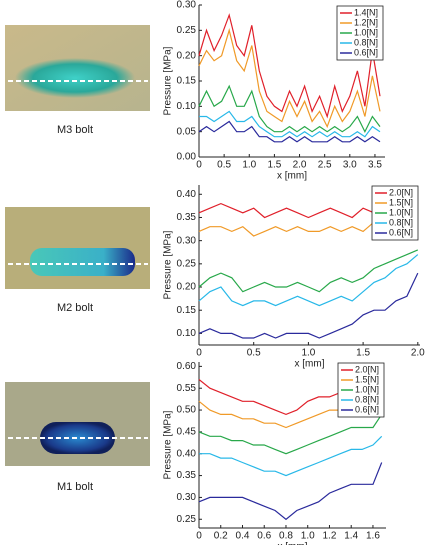 This screenshot has width=432, height=545. Describe the element at coordinates (187, 410) in the screenshot. I see `y-tick-label: 0.50` at that location.